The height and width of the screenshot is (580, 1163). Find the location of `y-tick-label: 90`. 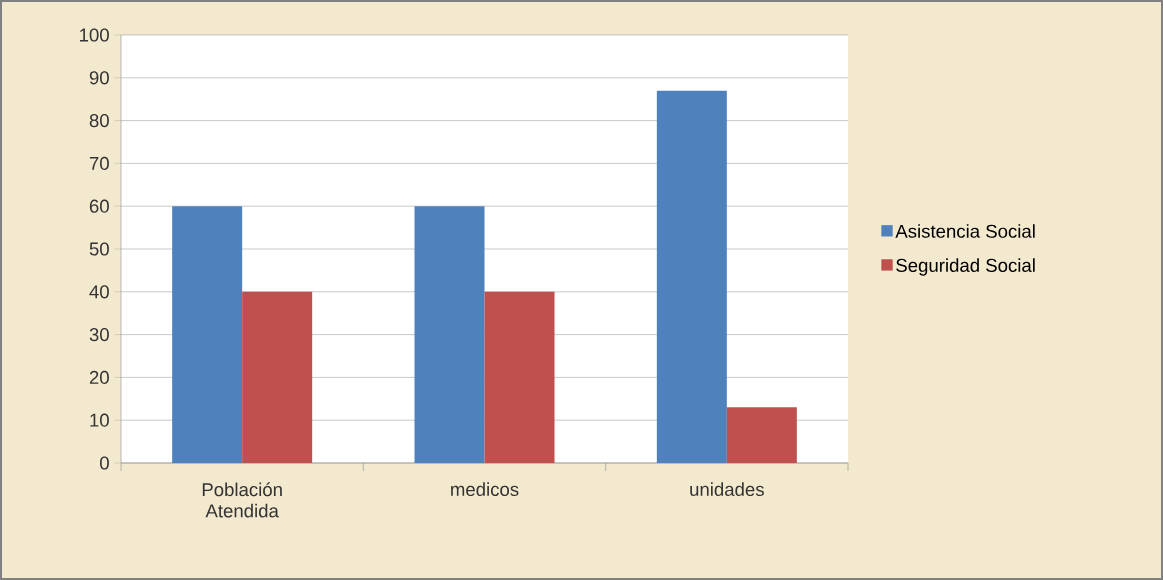

y-tick-label: 90 is located at coordinates (99, 78).